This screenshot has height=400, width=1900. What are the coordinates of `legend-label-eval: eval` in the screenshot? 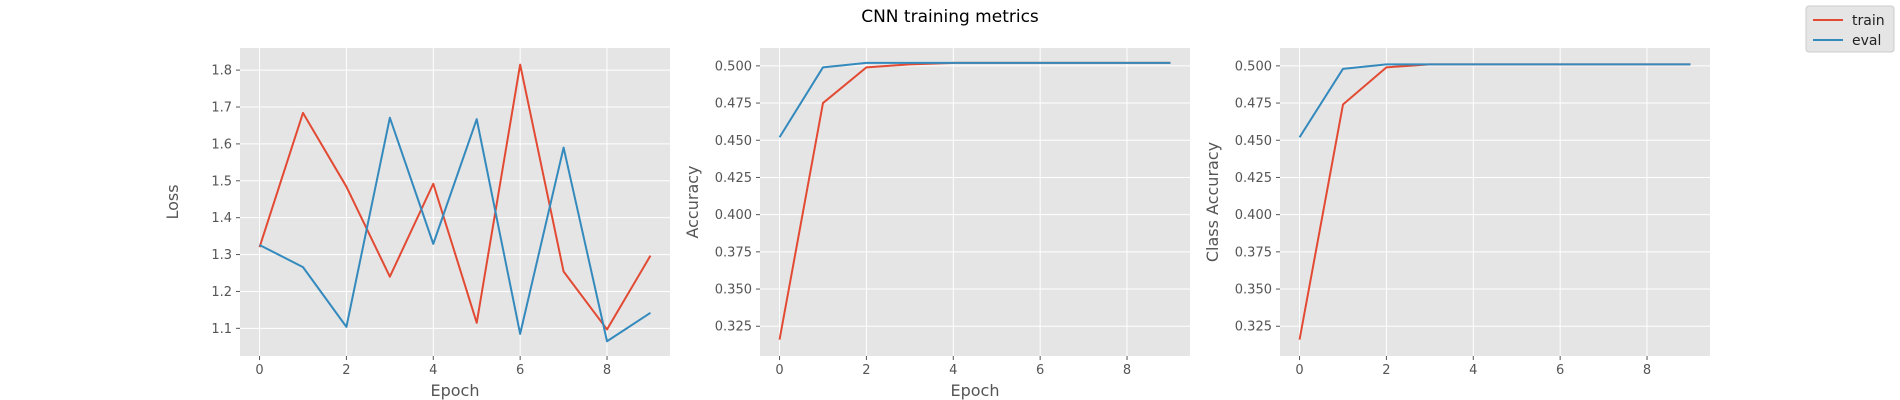 It's located at (1866, 41).